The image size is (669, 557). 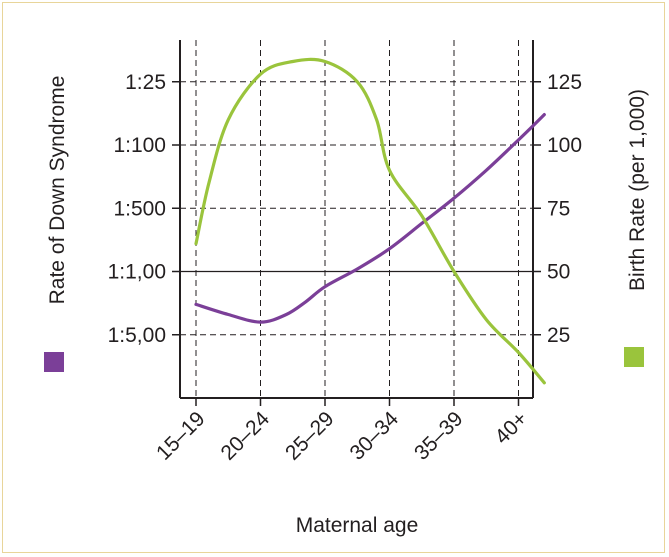 I want to click on y-left-tick-label: 1:500, so click(x=139, y=208).